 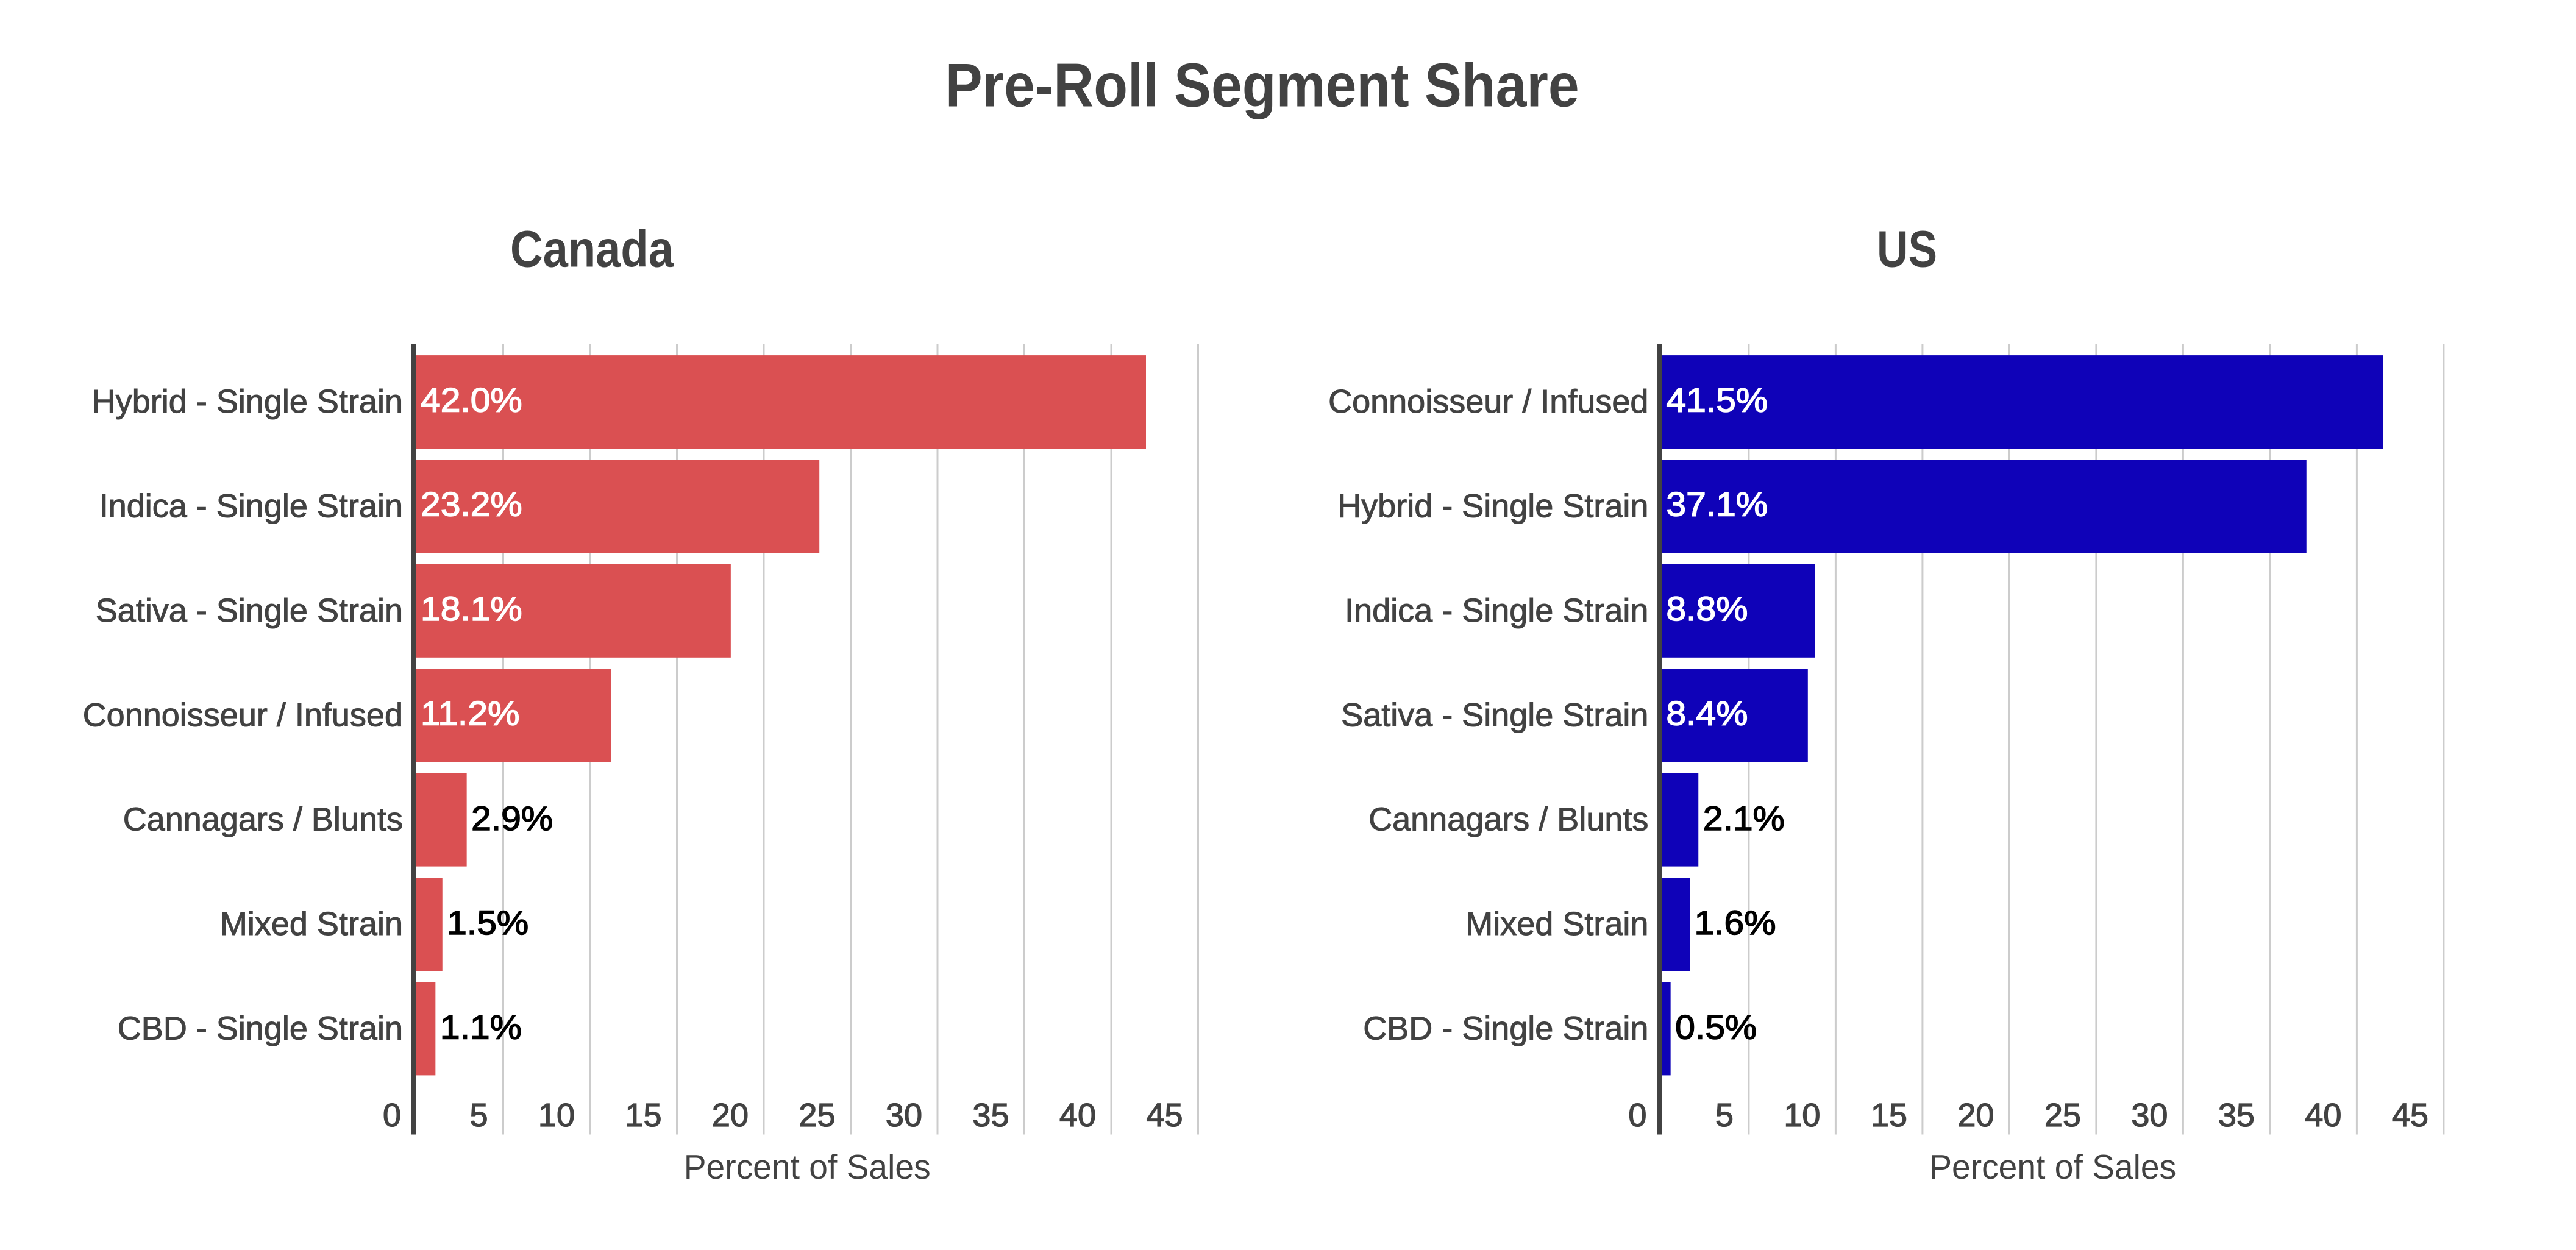 What do you see at coordinates (1717, 504) in the screenshot?
I see `svg-text: 37.1%` at bounding box center [1717, 504].